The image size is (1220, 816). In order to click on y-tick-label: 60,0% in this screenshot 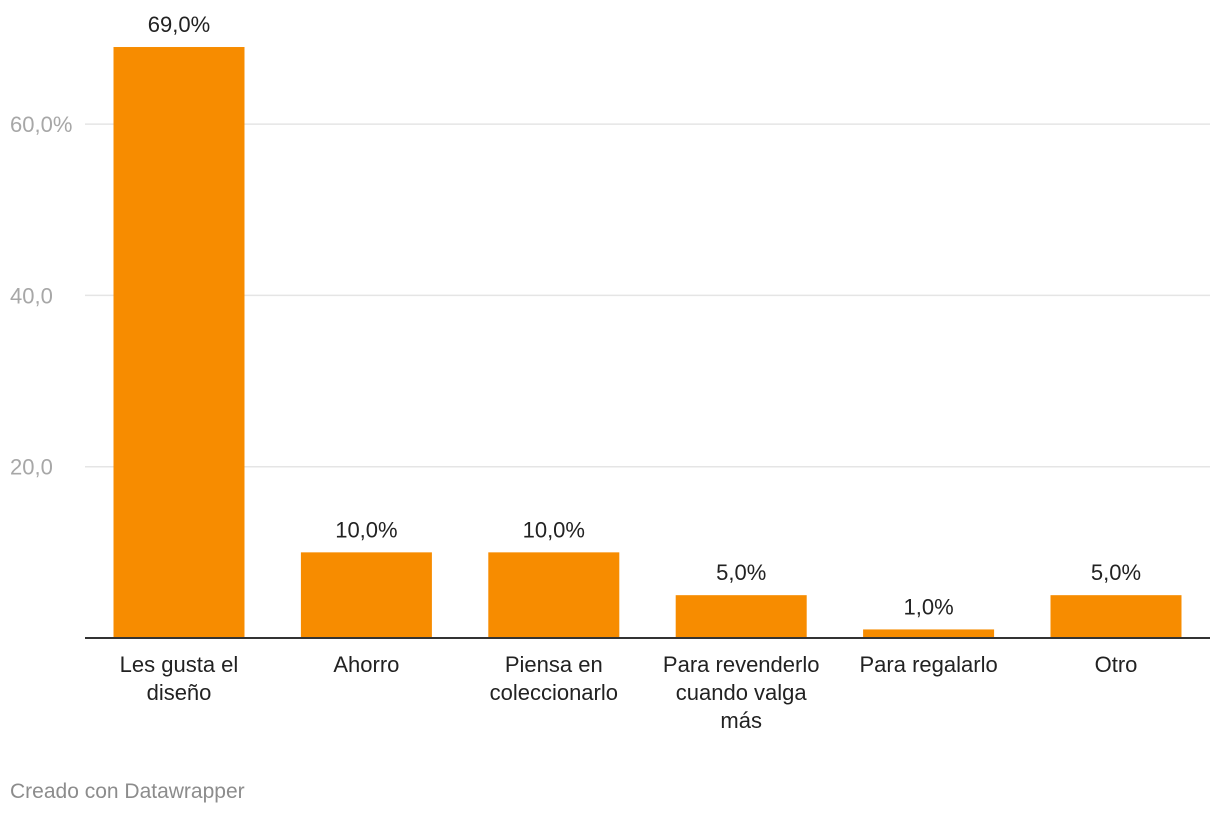, I will do `click(41, 124)`.